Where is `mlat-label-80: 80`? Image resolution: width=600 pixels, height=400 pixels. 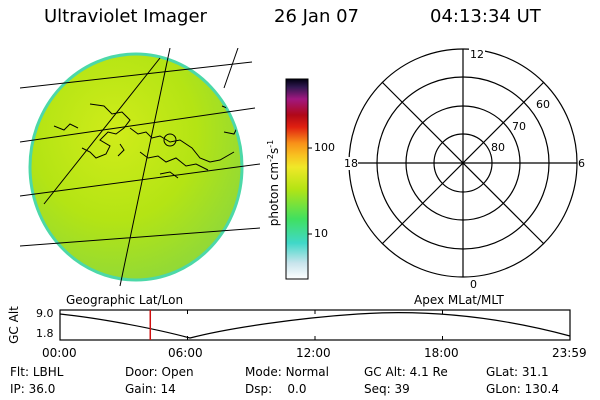
mlat-label-80: 80 is located at coordinates (498, 147).